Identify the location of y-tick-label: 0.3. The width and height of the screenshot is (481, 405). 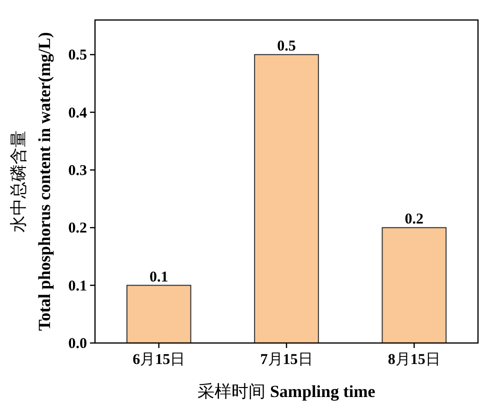
(77, 170).